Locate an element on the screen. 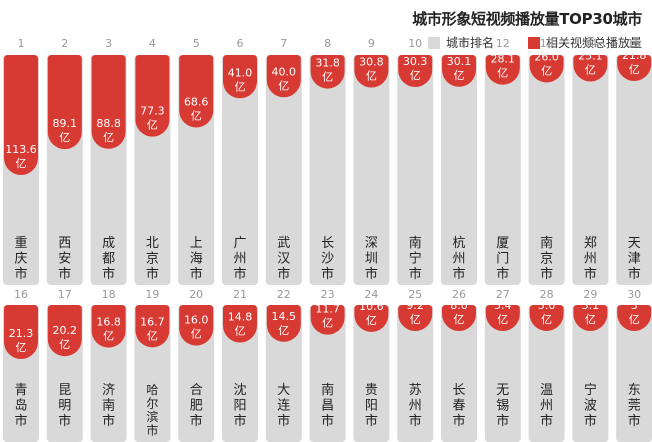 Image resolution: width=652 pixels, height=442 pixels. city-label: 郑州市 is located at coordinates (590, 259).